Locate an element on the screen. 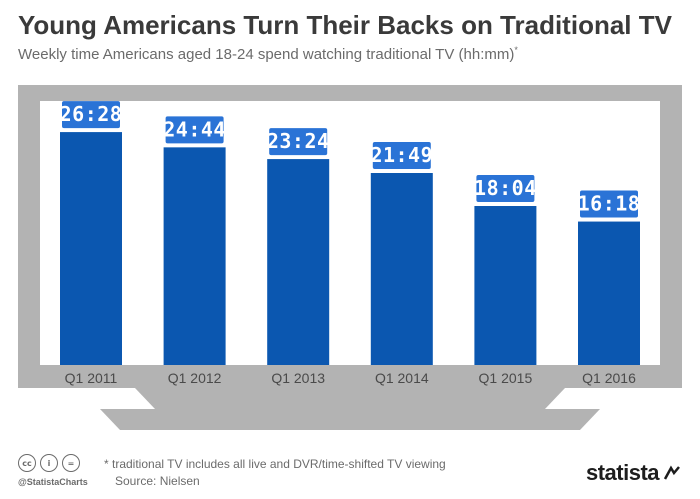  statista-logo-text: statista is located at coordinates (623, 472).